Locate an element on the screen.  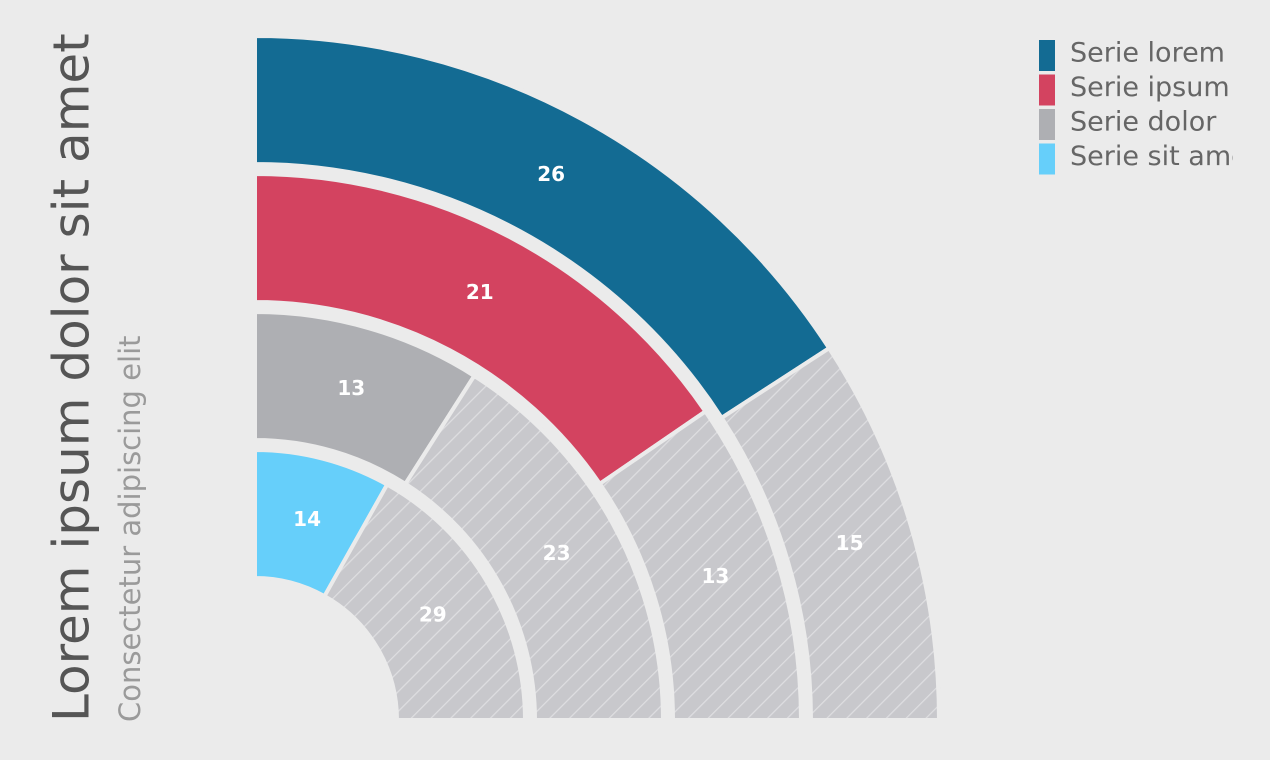
legend-label: Serie sit amet is located at coordinates (1164, 156).